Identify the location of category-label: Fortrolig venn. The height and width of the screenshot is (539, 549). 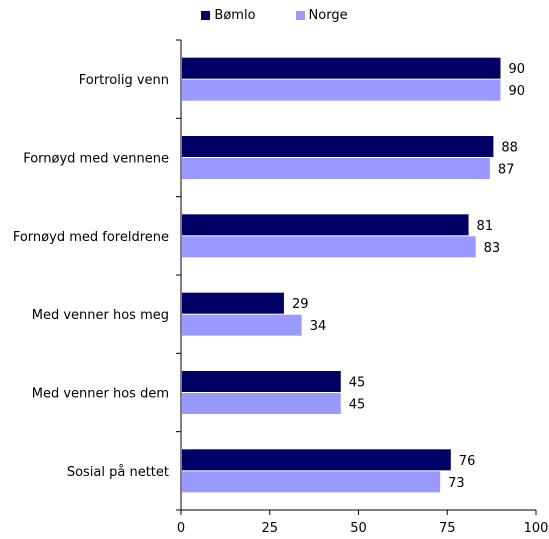
(124, 80).